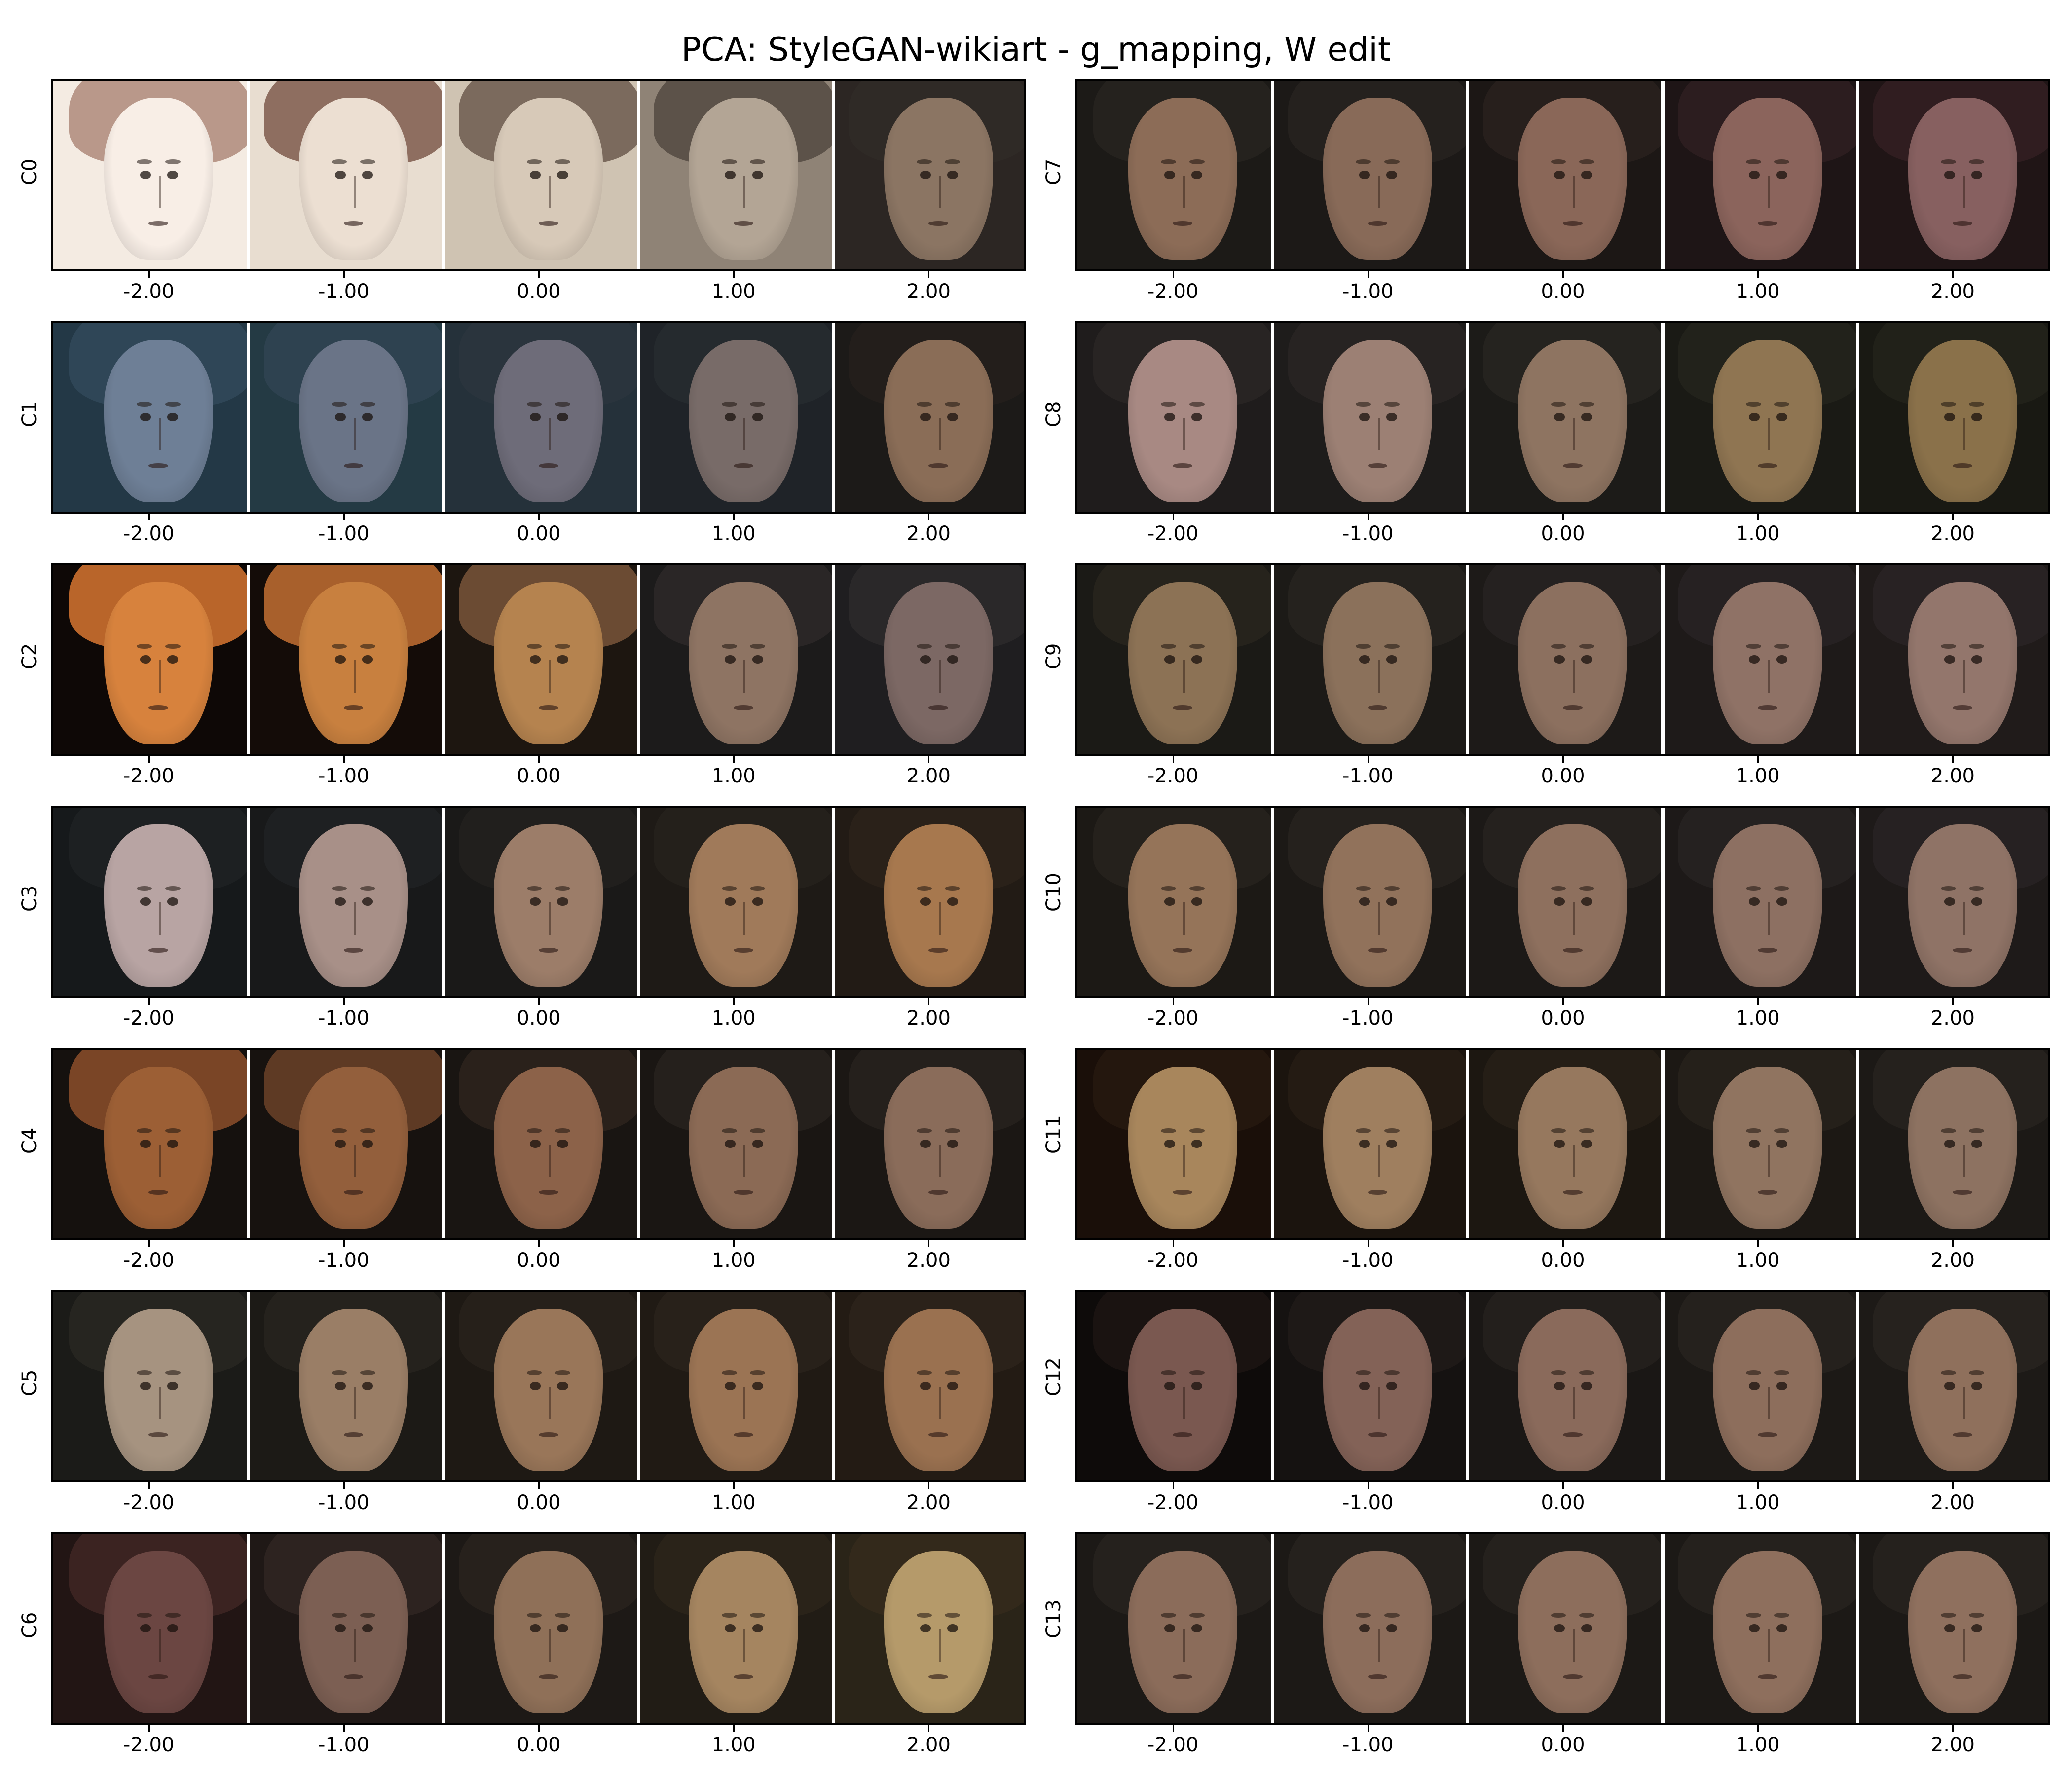 This screenshot has height=1776, width=2072. I want to click on x-tick-label: 0.00, so click(1563, 1745).